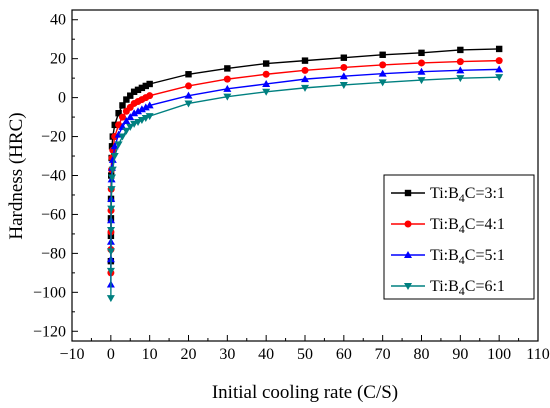  Describe the element at coordinates (467, 257) in the screenshot. I see `legend-label: Ti:B4C=5:1` at that location.